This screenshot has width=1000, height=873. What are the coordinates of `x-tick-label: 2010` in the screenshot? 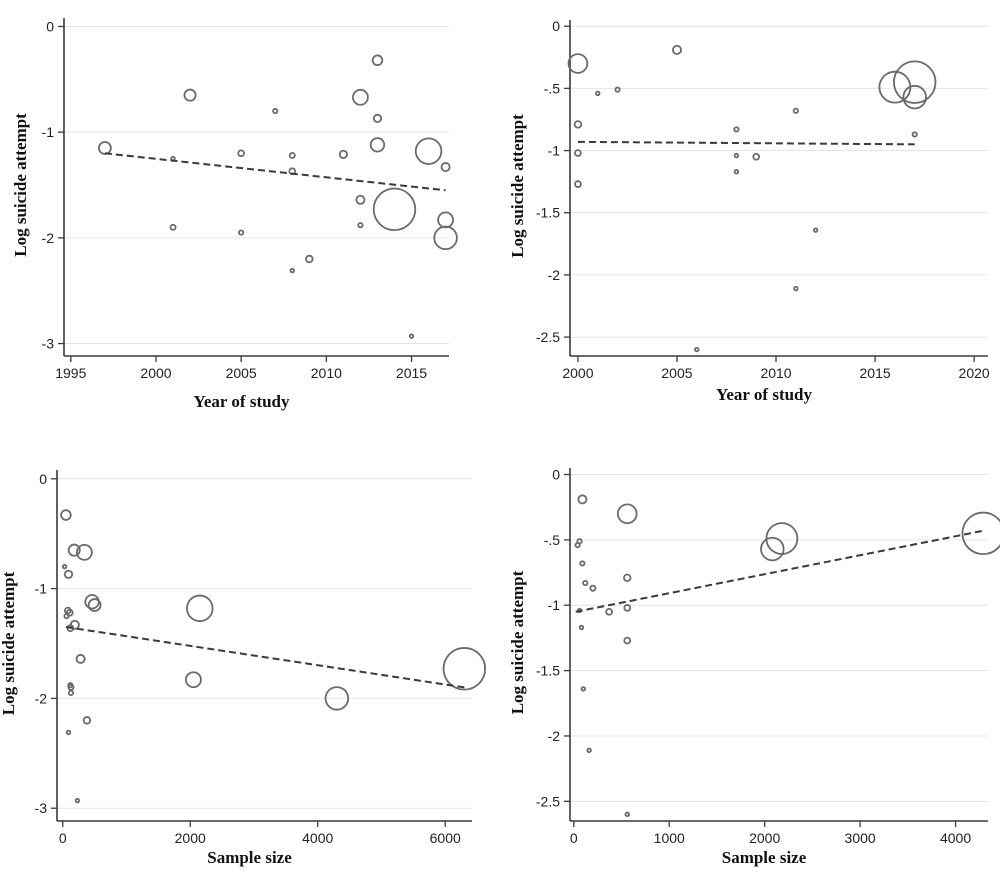 It's located at (775, 373).